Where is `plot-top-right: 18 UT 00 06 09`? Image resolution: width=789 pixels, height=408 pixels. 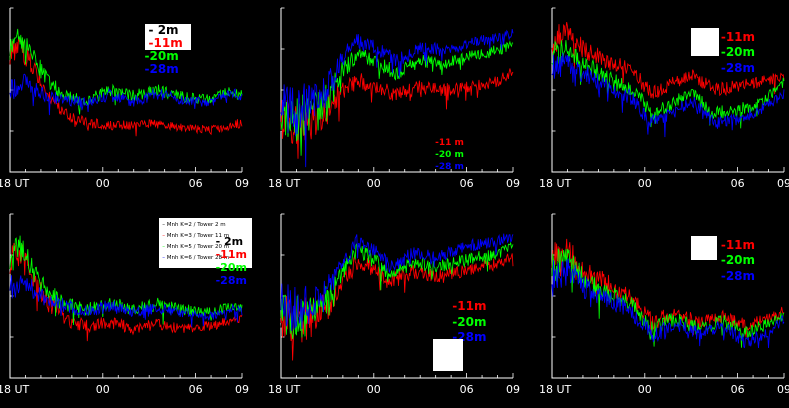 plot-top-right: 18 UT 00 06 09 is located at coordinates (664, 98).